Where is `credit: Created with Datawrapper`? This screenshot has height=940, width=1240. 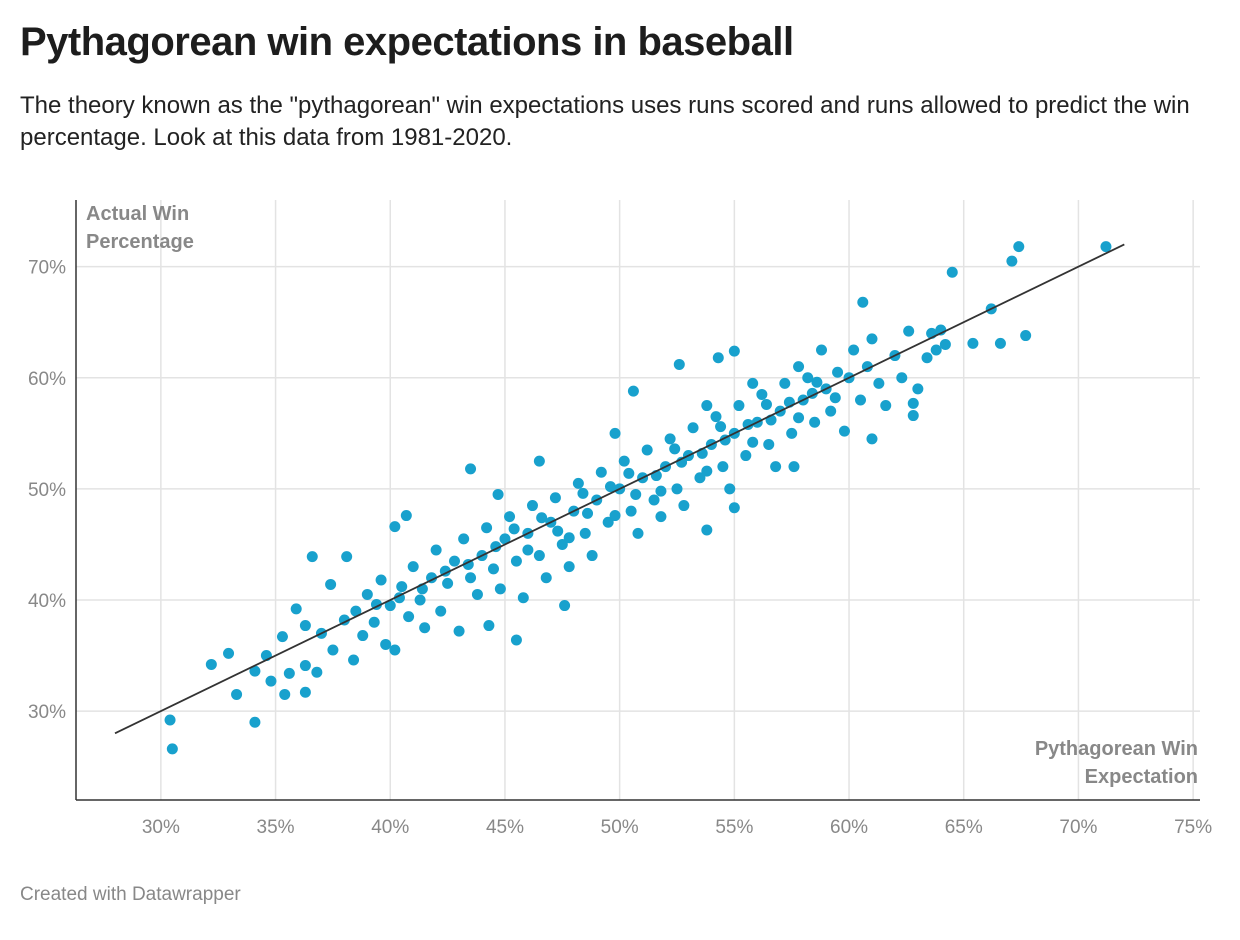
credit: Created with Datawrapper is located at coordinates (130, 894).